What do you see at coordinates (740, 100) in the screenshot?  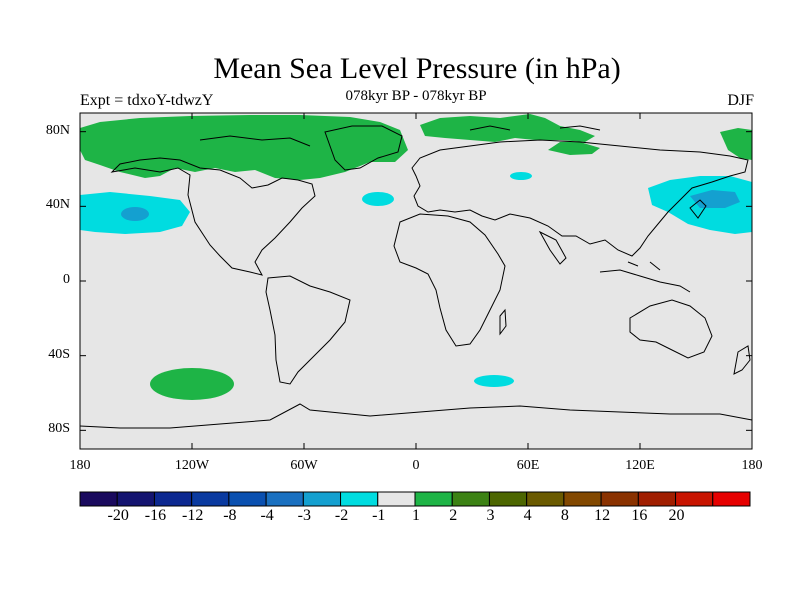 I see `season-label: DJF` at bounding box center [740, 100].